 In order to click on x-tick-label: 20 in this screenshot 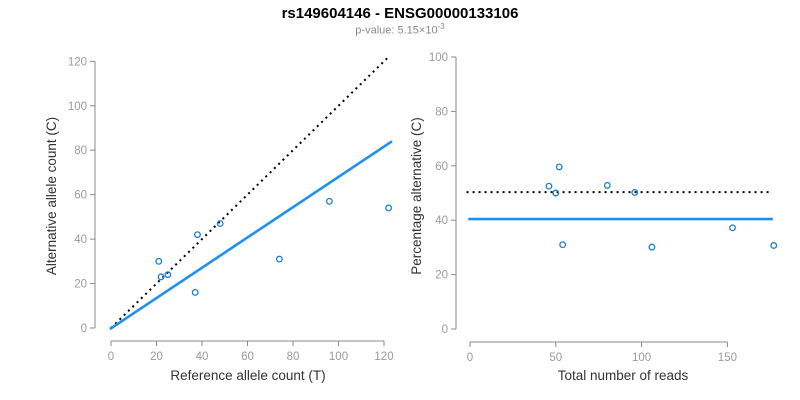, I will do `click(156, 357)`.